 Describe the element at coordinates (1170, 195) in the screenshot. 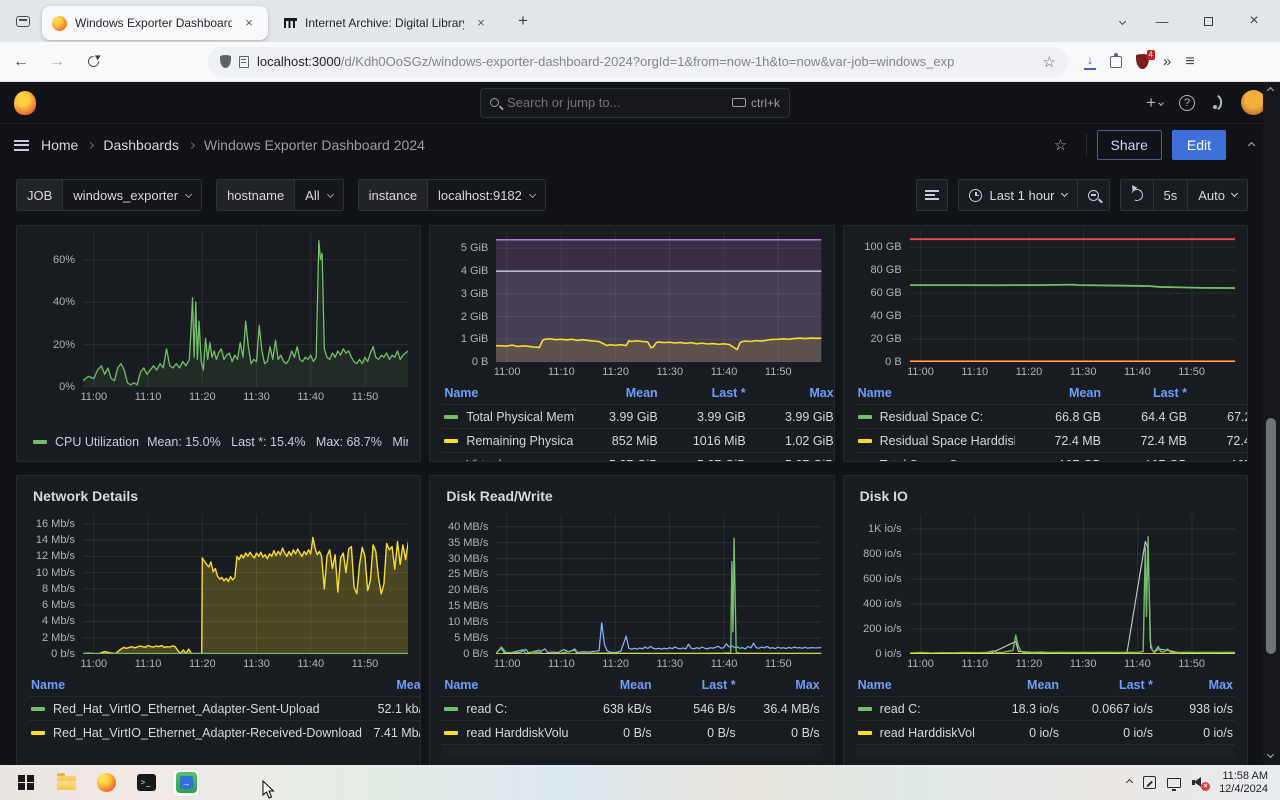

I see `refresh-interval: 5s` at that location.